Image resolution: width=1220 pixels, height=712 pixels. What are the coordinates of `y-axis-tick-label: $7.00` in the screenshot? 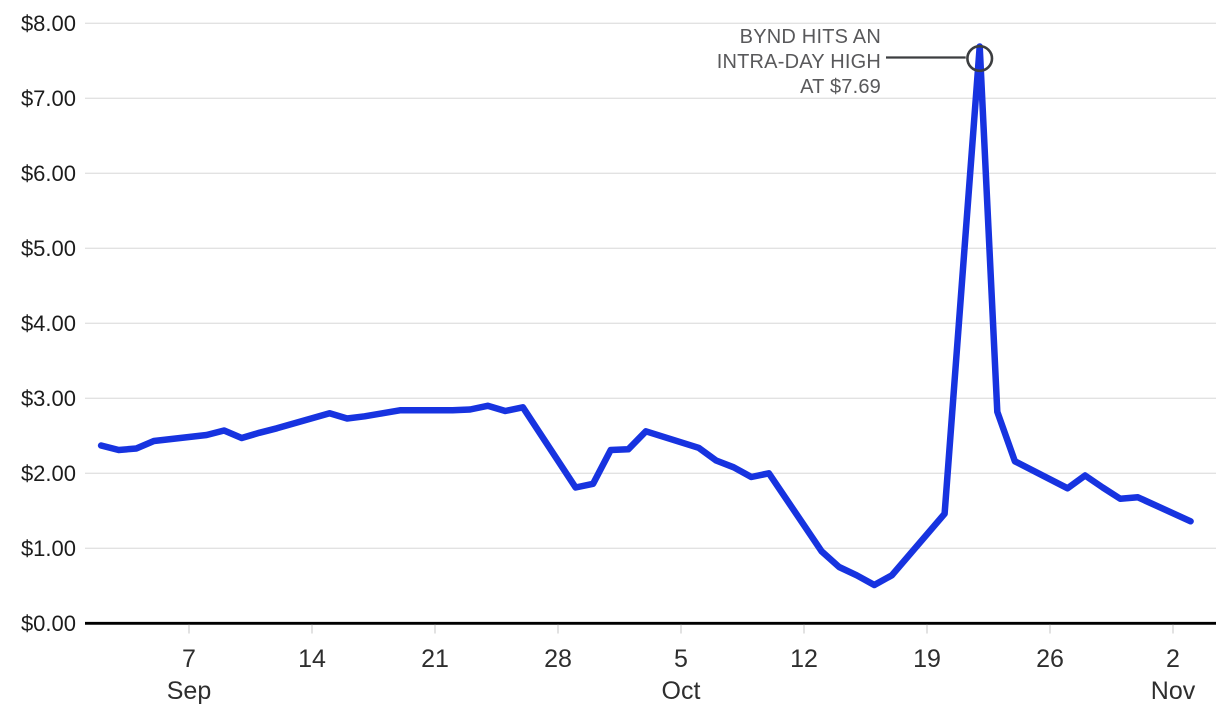 It's located at (48, 98).